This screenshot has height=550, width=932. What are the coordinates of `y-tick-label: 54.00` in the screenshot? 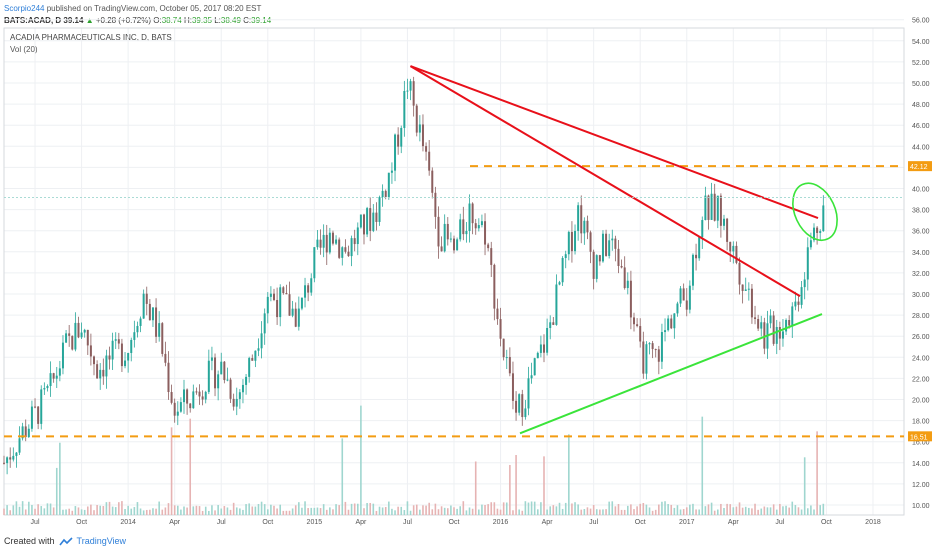 It's located at (921, 42).